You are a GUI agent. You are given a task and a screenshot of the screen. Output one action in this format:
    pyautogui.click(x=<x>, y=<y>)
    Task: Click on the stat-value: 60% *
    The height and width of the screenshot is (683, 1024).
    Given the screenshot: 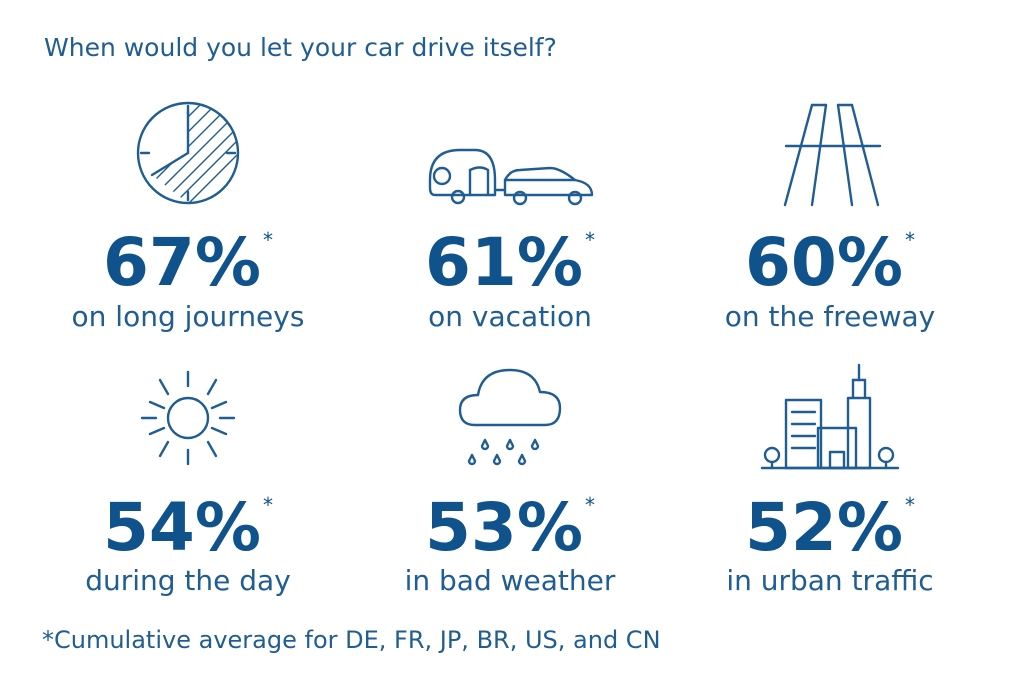 What is the action you would take?
    pyautogui.click(x=830, y=262)
    